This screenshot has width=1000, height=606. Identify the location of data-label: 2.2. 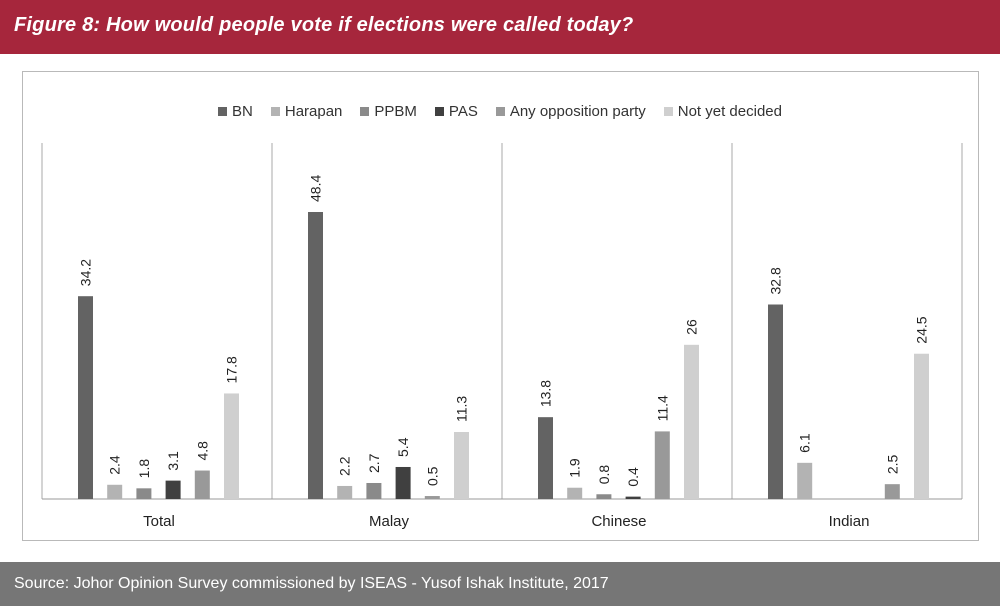
(345, 466).